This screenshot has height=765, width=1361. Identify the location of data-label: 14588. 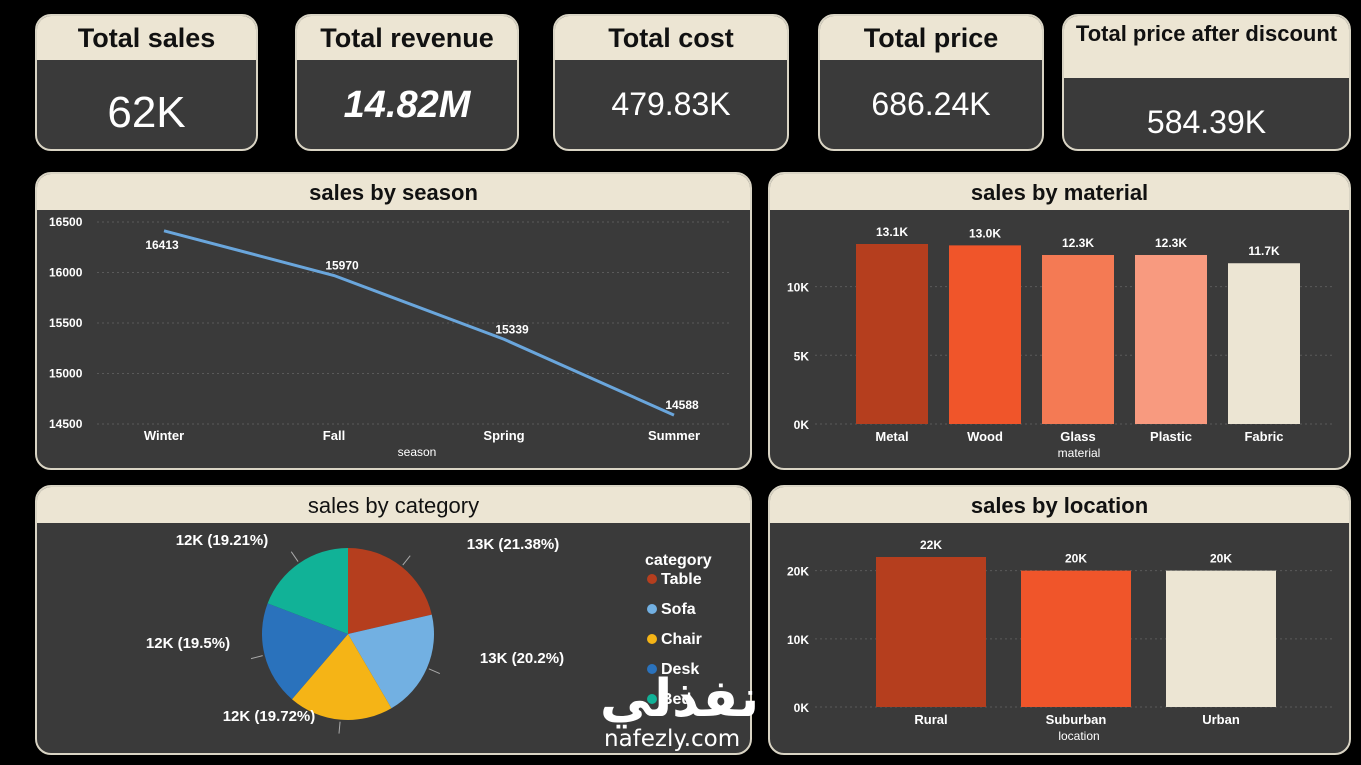
(682, 405).